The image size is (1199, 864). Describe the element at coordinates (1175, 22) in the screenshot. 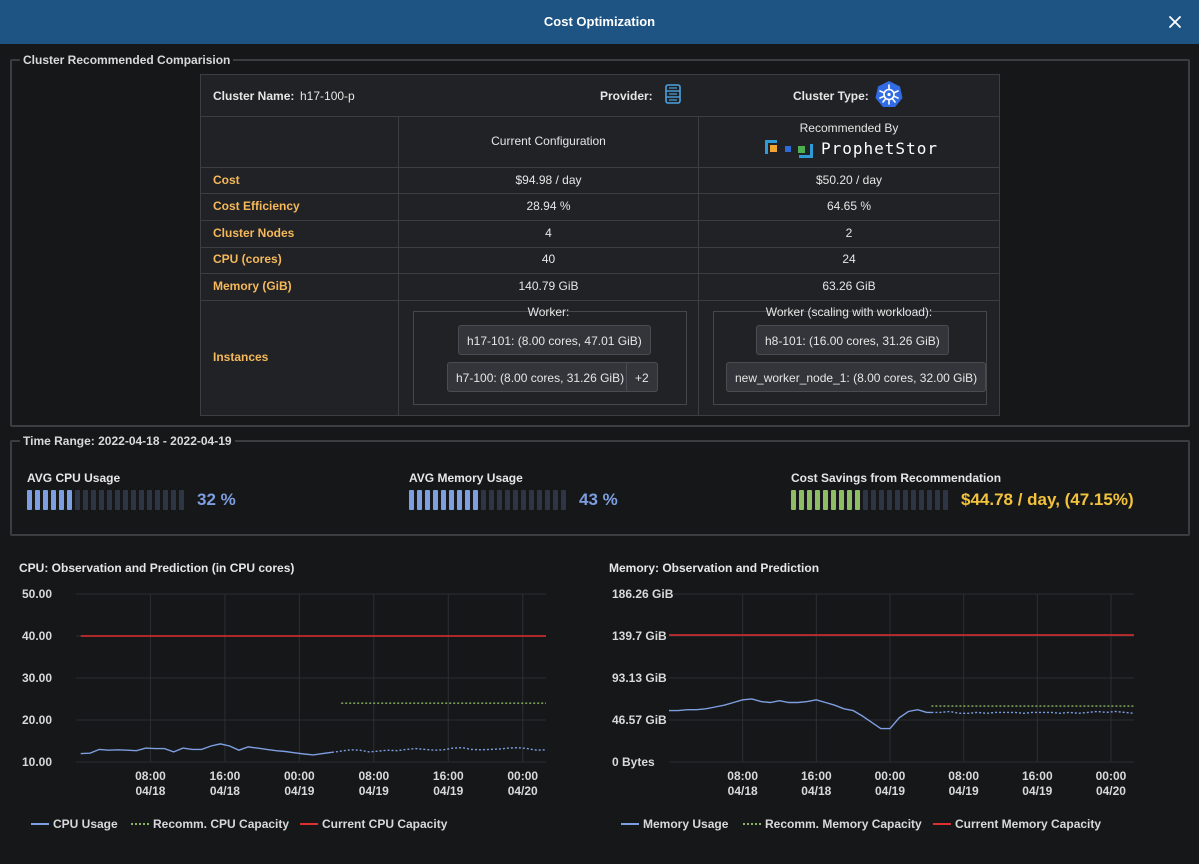

I see `close-icon` at that location.